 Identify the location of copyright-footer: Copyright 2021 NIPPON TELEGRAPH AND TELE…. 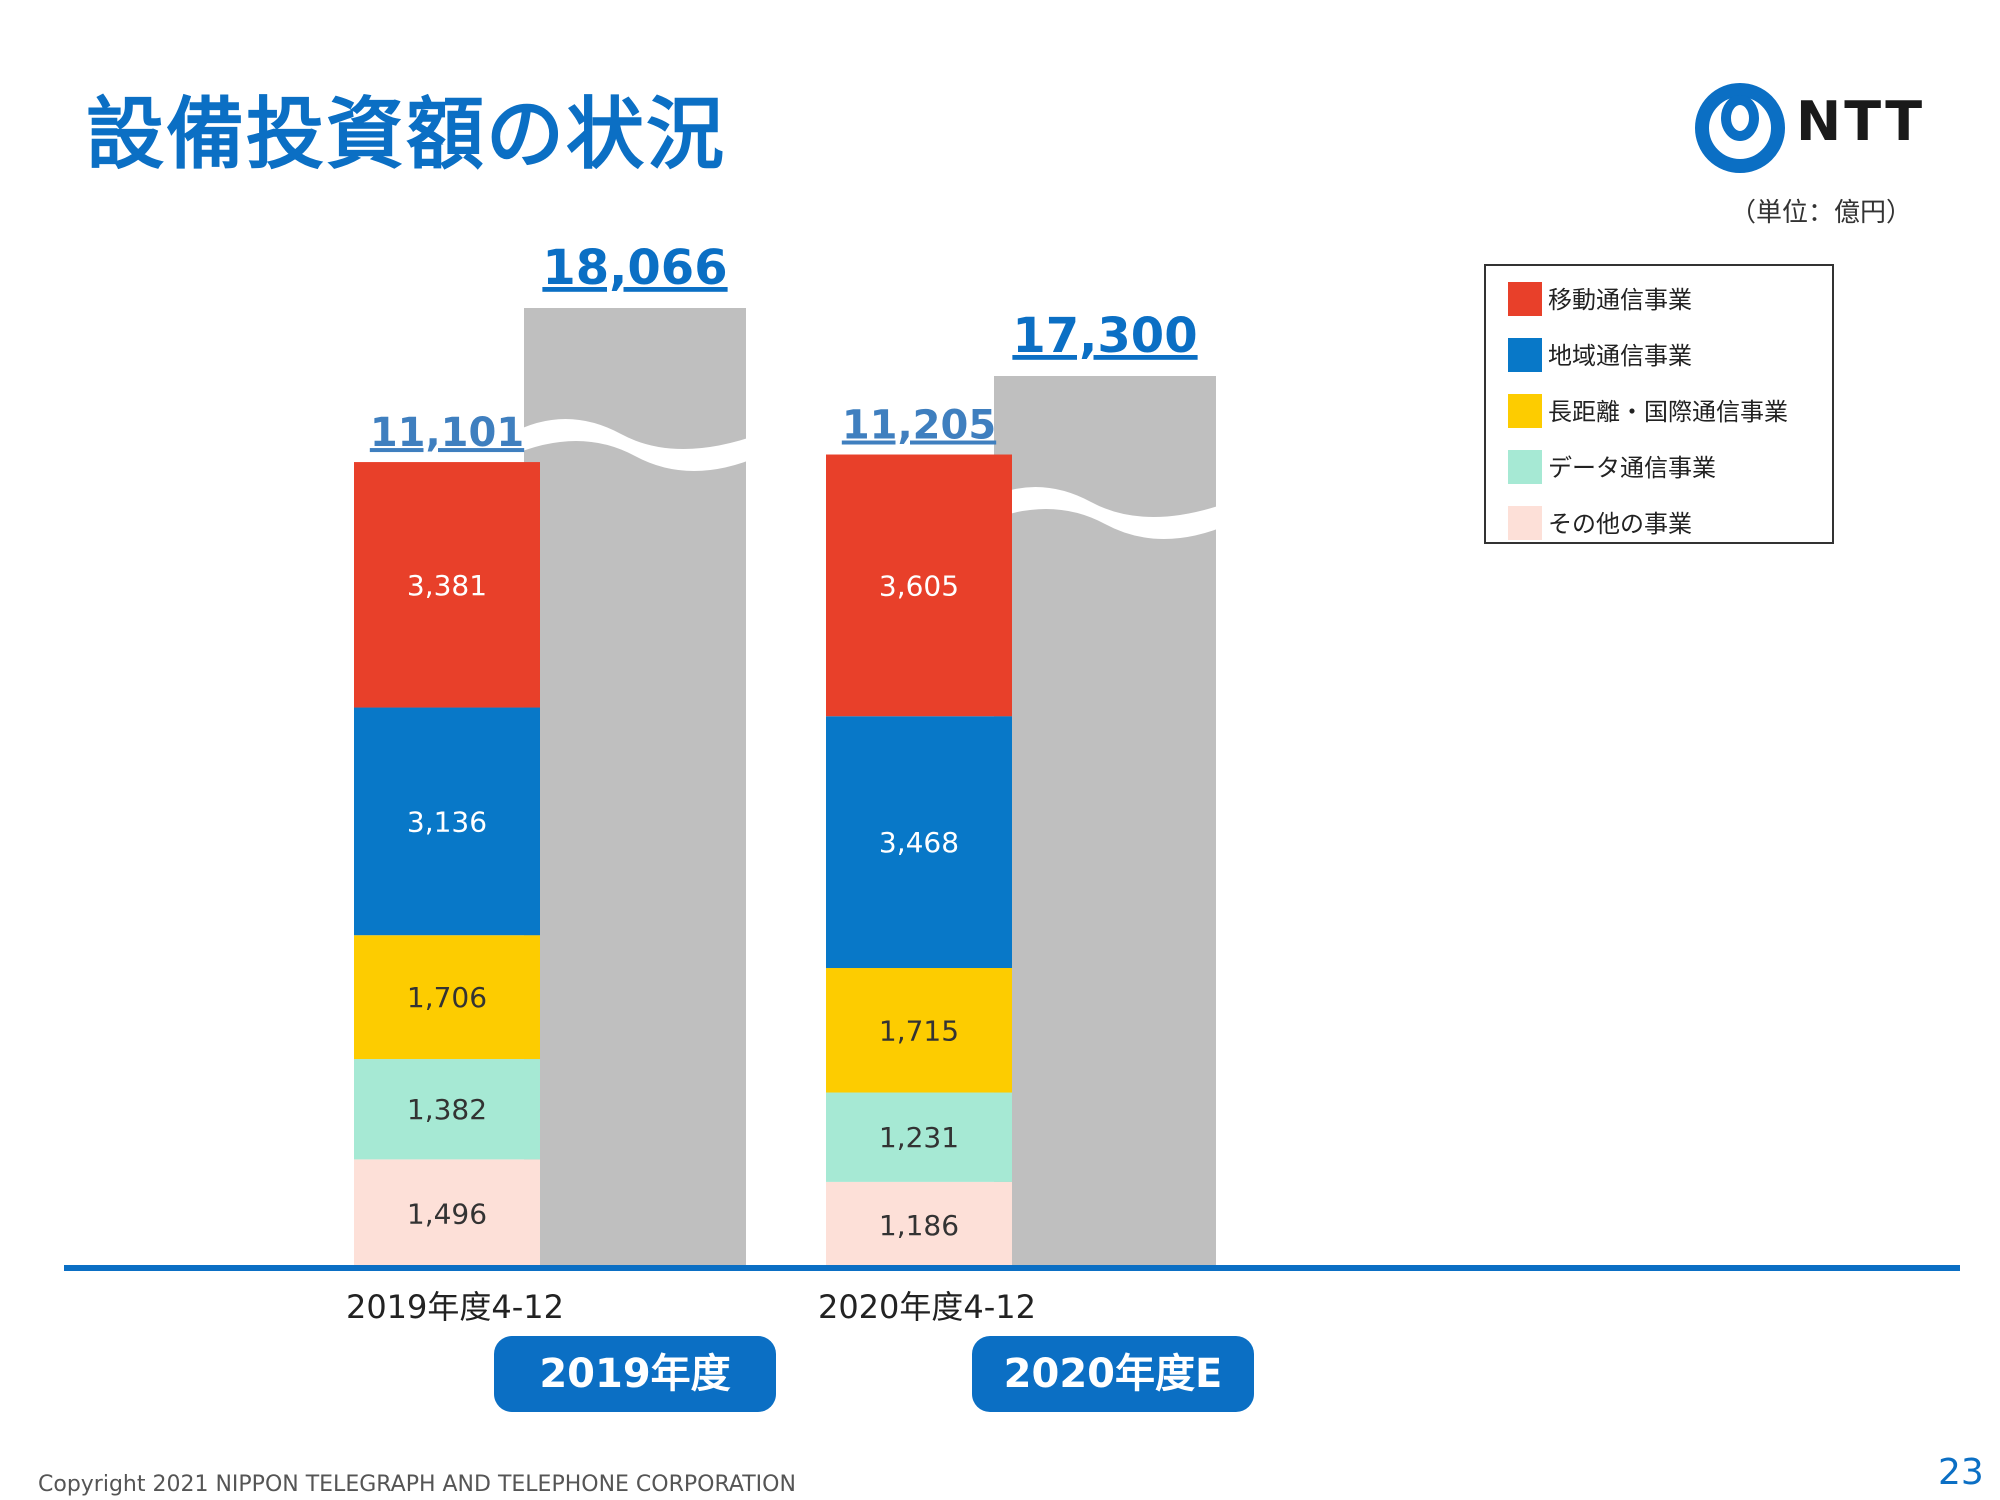
(417, 1484).